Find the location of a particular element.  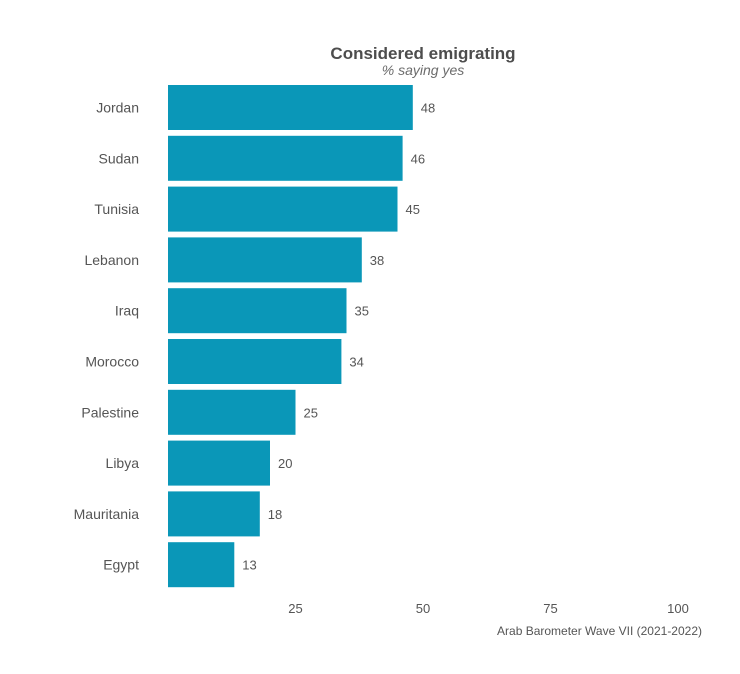

category-label-lebanon: Lebanon is located at coordinates (111, 260).